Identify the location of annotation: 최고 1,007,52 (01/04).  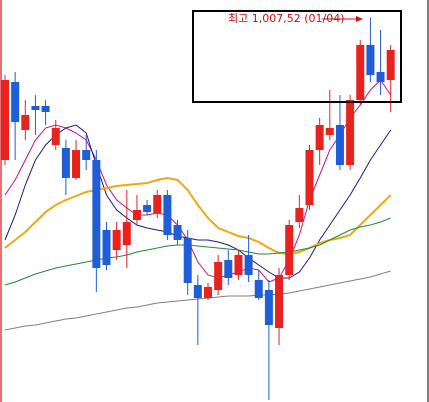
(286, 18).